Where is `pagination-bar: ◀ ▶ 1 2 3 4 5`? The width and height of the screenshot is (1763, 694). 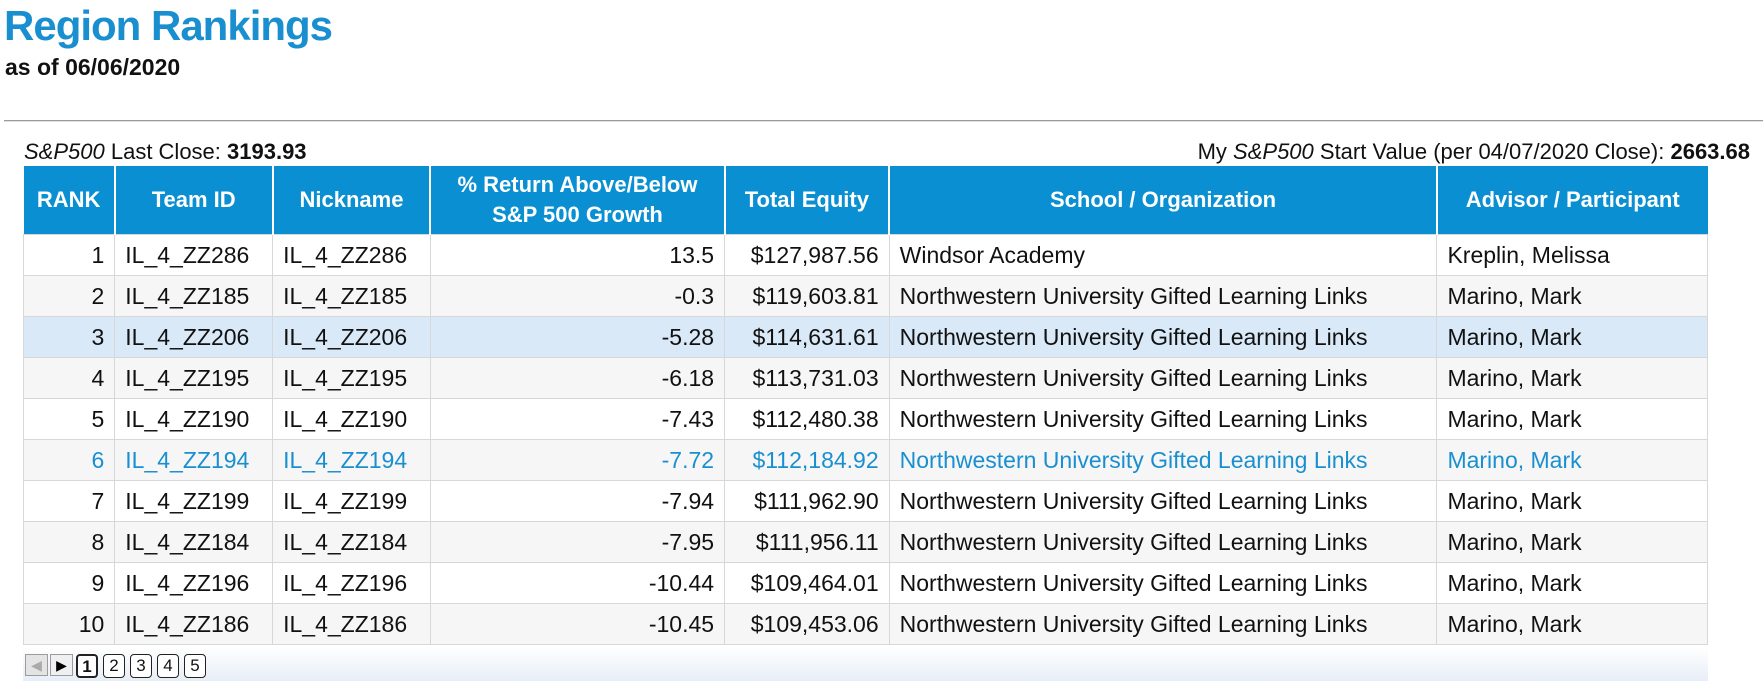 pagination-bar: ◀ ▶ 1 2 3 4 5 is located at coordinates (865, 664).